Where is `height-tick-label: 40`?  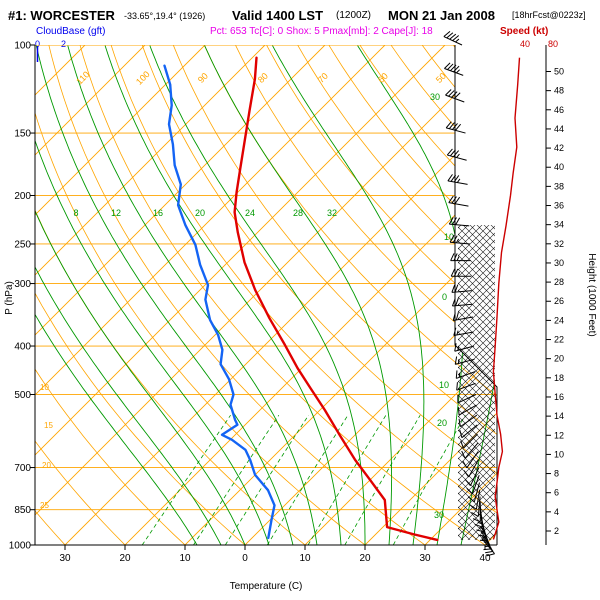
height-tick-label: 40 is located at coordinates (559, 167).